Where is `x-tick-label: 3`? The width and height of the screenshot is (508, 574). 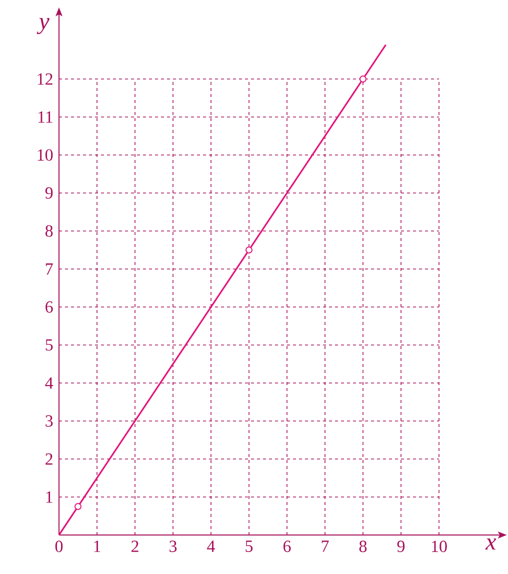
x-tick-label: 3 is located at coordinates (173, 546).